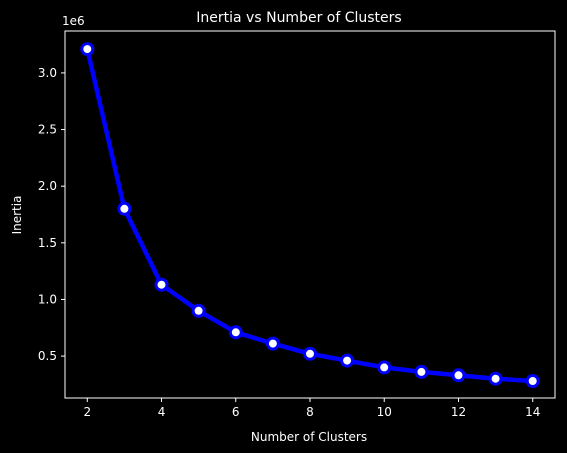  I want to click on chart-title: Inertia vs Number of Clusters, so click(298, 18).